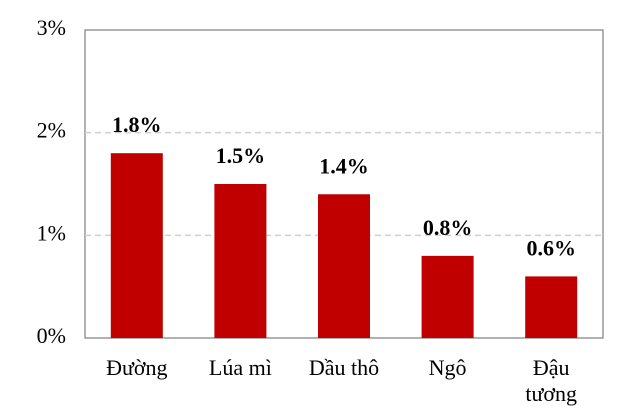  I want to click on y-tick-label: 3%, so click(51, 27).